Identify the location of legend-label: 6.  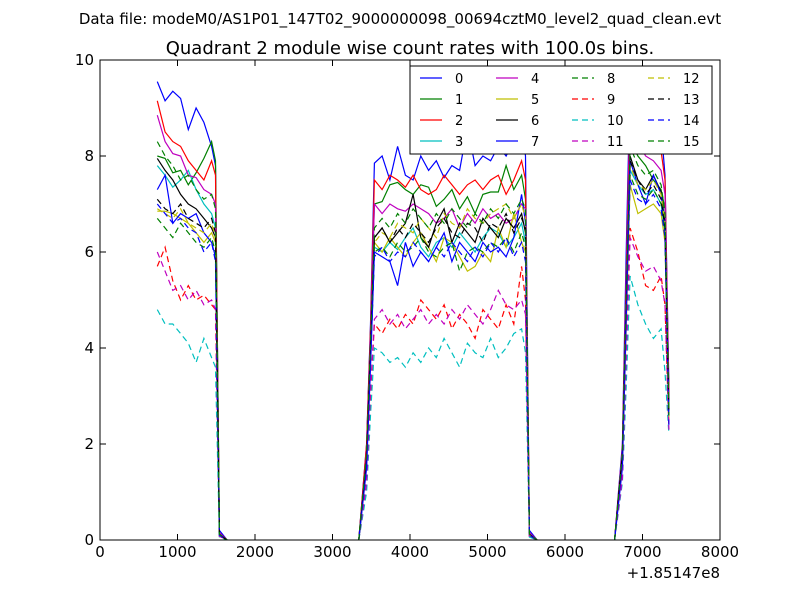
(535, 121).